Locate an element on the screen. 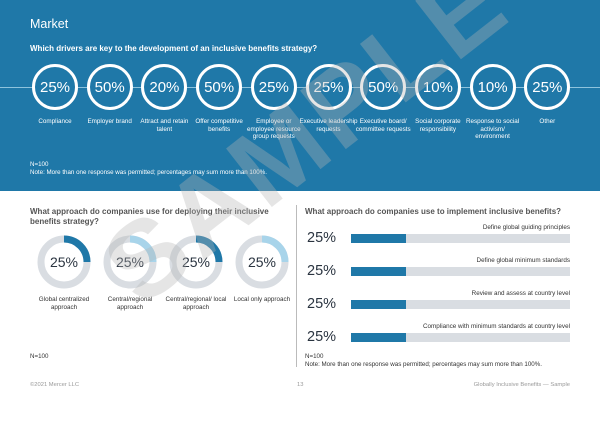 Image resolution: width=600 pixels, height=424 pixels. donut-label: Local only approach is located at coordinates (262, 299).